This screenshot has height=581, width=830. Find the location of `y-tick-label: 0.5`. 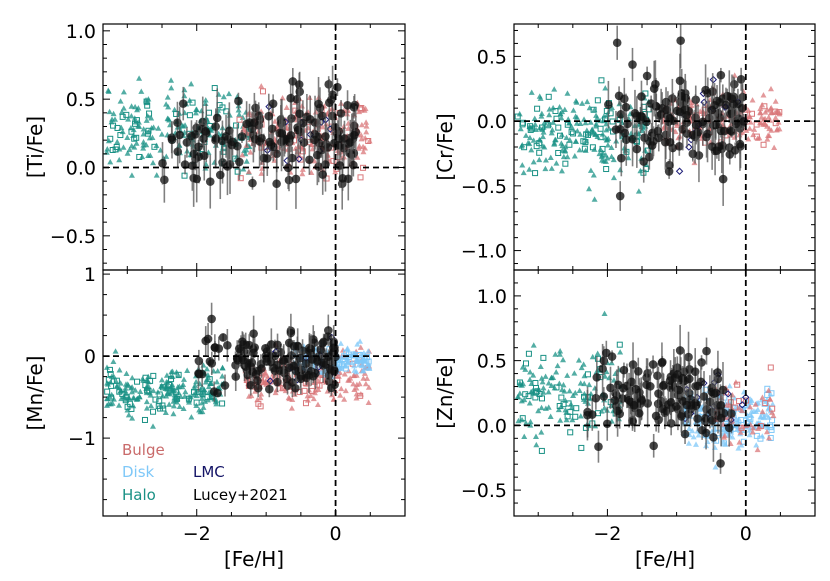

y-tick-label: 0.5 is located at coordinates (492, 362).